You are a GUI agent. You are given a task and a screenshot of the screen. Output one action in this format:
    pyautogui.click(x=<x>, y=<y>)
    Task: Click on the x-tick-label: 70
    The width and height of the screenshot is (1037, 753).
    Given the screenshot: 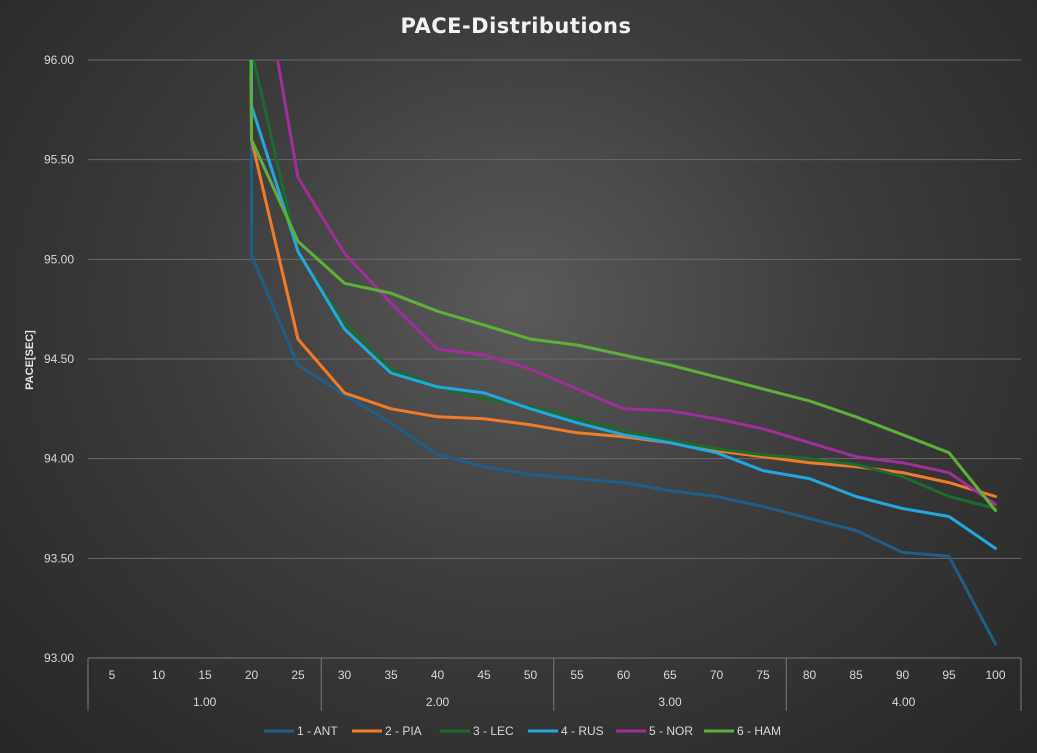 What is the action you would take?
    pyautogui.click(x=717, y=675)
    